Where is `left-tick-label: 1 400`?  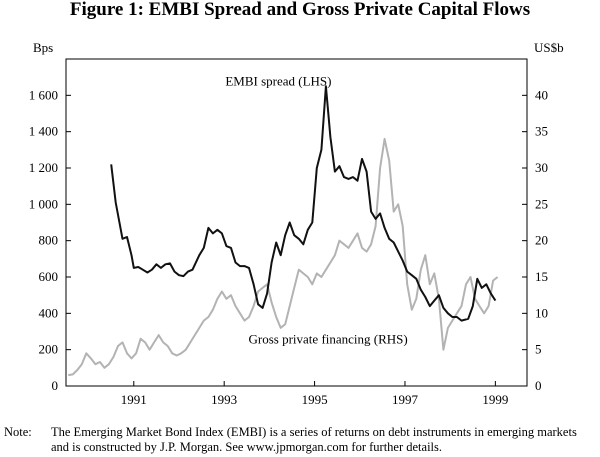
left-tick-label: 1 400 is located at coordinates (43, 131).